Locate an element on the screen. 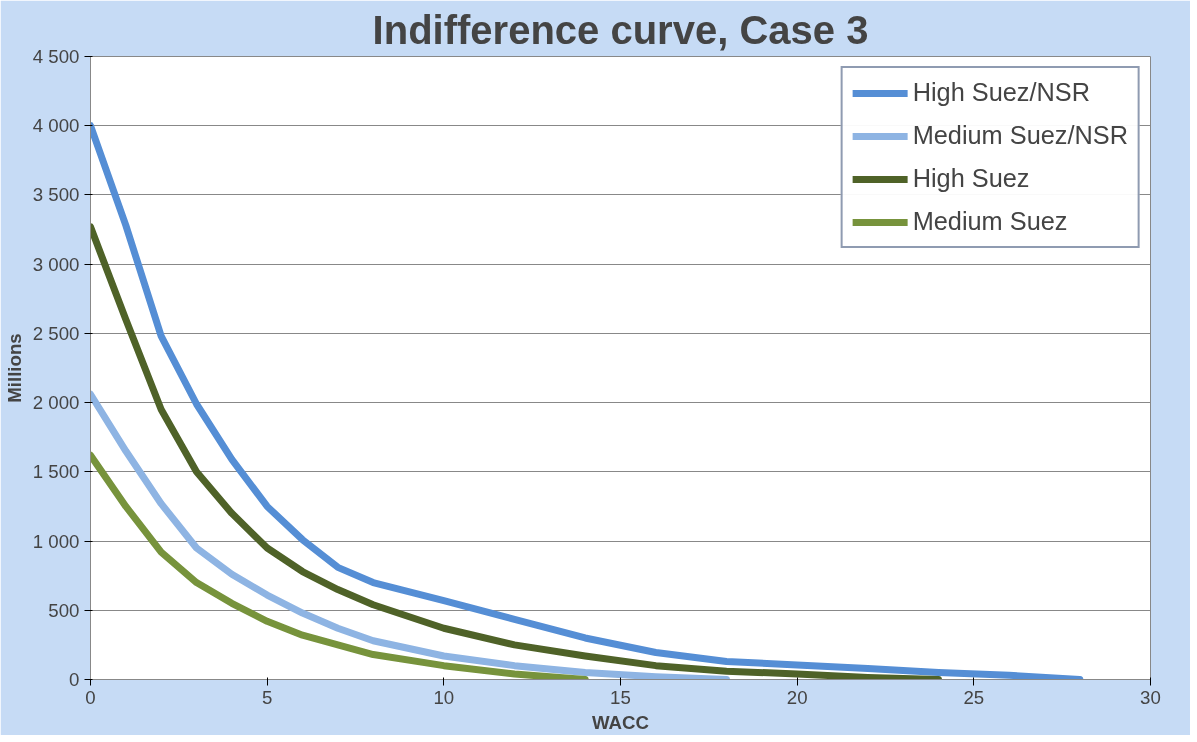 This screenshot has height=742, width=1197. x-tick-label: 5 is located at coordinates (267, 697).